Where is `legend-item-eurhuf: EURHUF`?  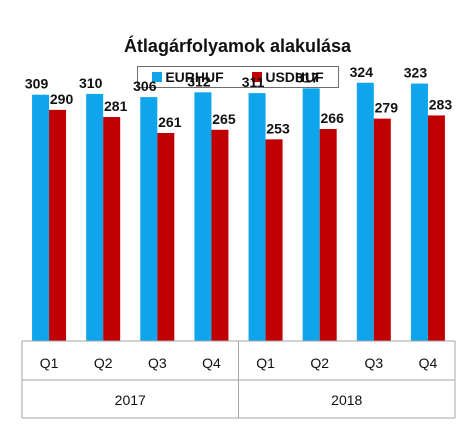
legend-item-eurhuf: EURHUF is located at coordinates (188, 77).